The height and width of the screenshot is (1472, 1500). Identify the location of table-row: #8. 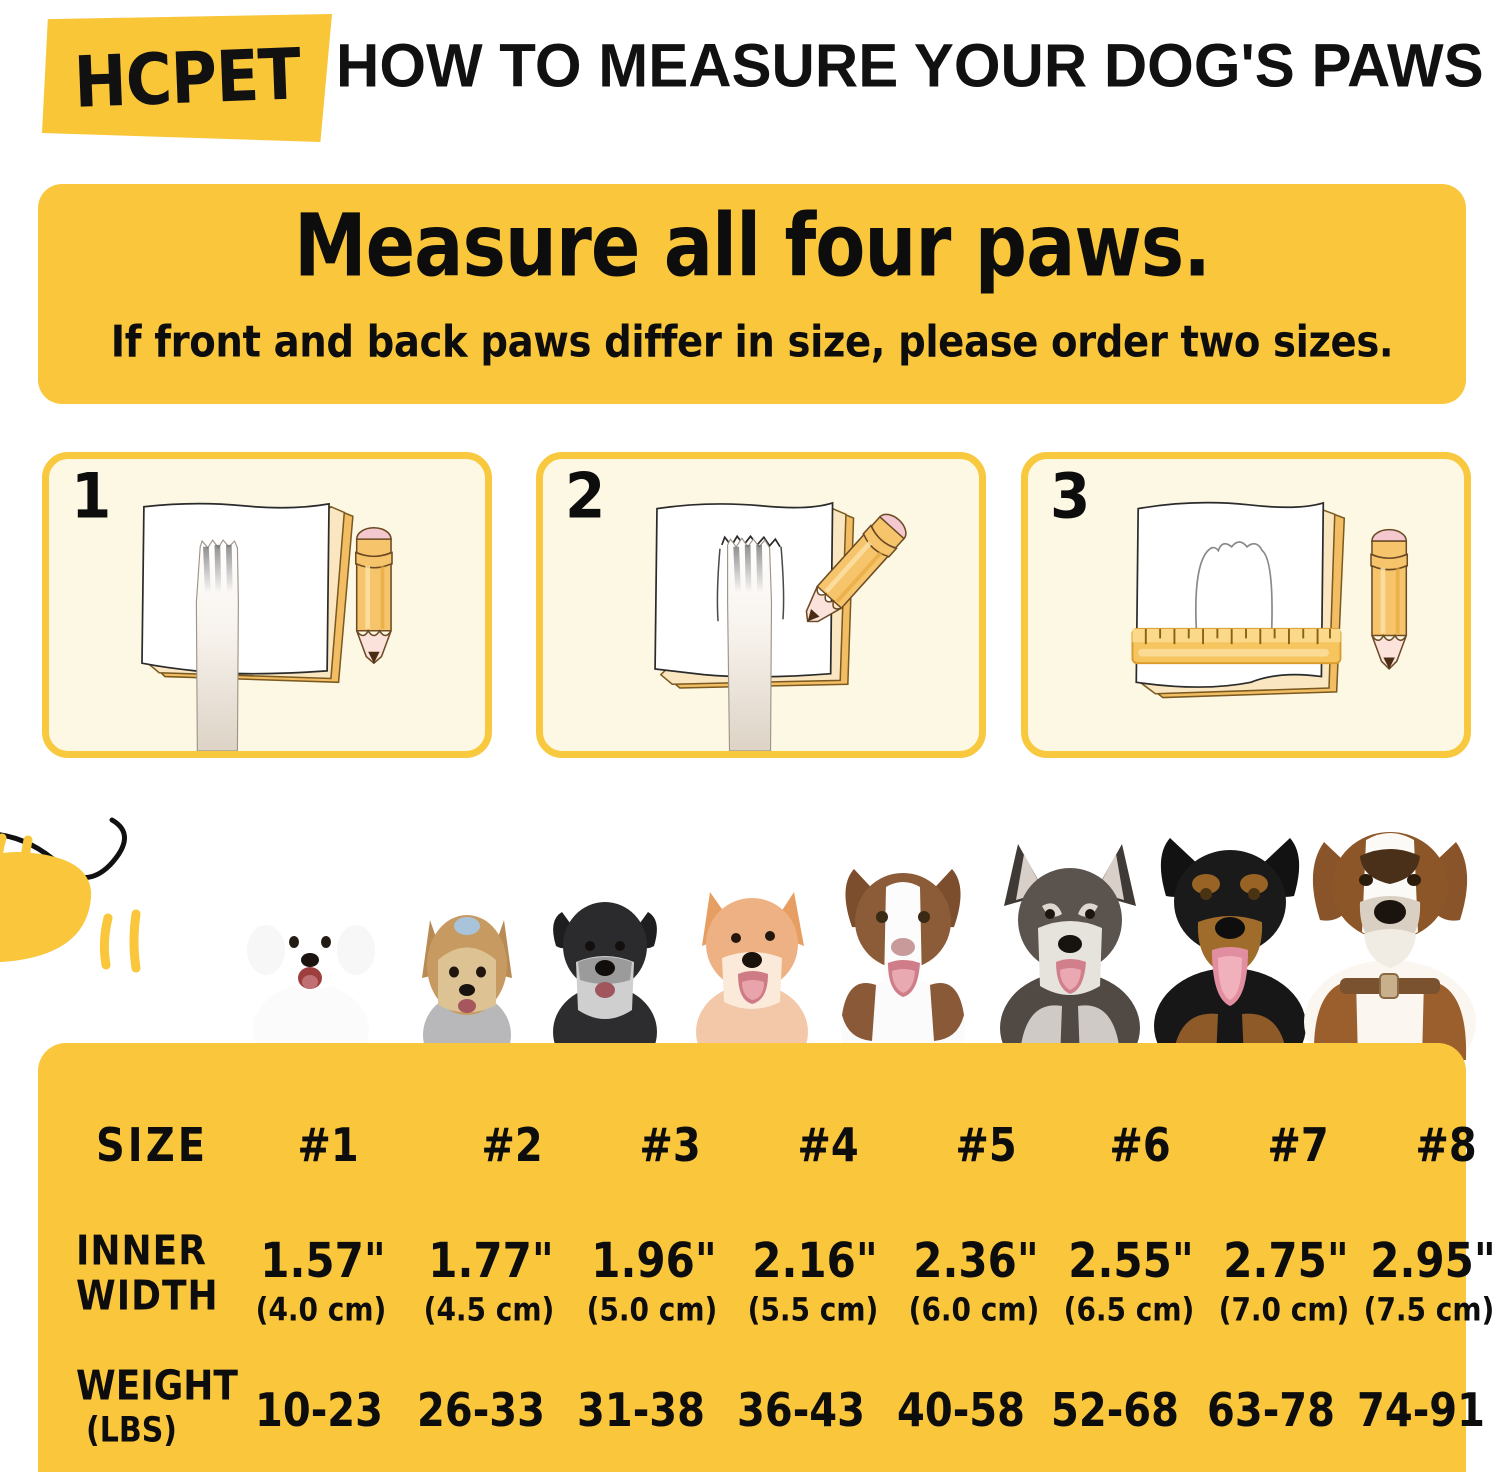
(1446, 1146).